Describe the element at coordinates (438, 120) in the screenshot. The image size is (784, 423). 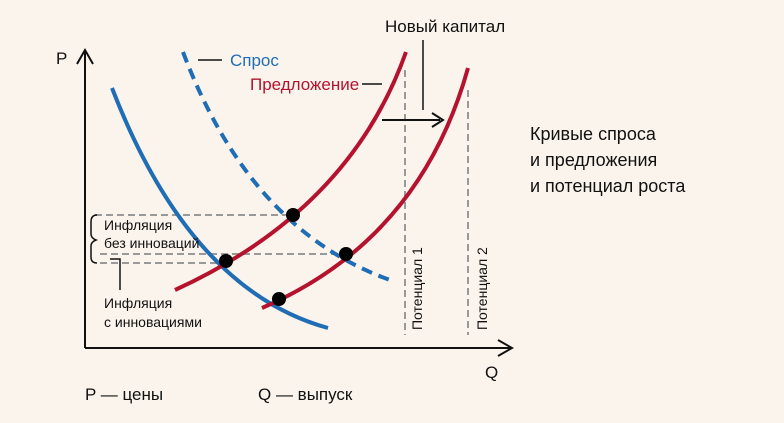
I see `shift-arrow-head` at that location.